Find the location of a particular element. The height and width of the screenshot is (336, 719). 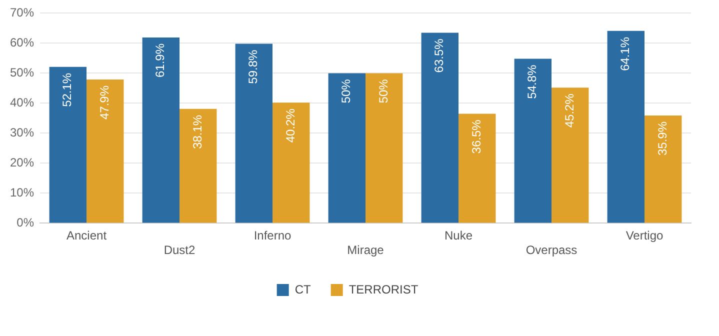

legend-label: TERRORIST is located at coordinates (383, 289).